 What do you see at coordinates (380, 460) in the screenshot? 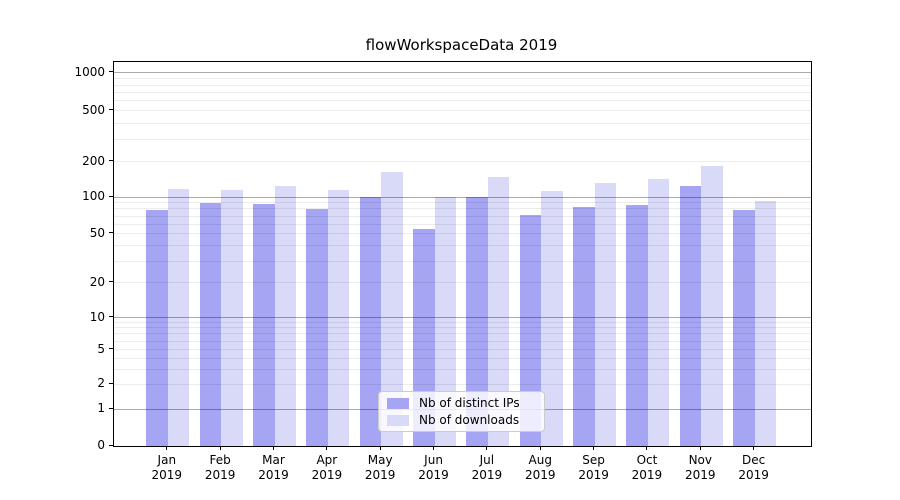
I see `x-tick-month: May` at bounding box center [380, 460].